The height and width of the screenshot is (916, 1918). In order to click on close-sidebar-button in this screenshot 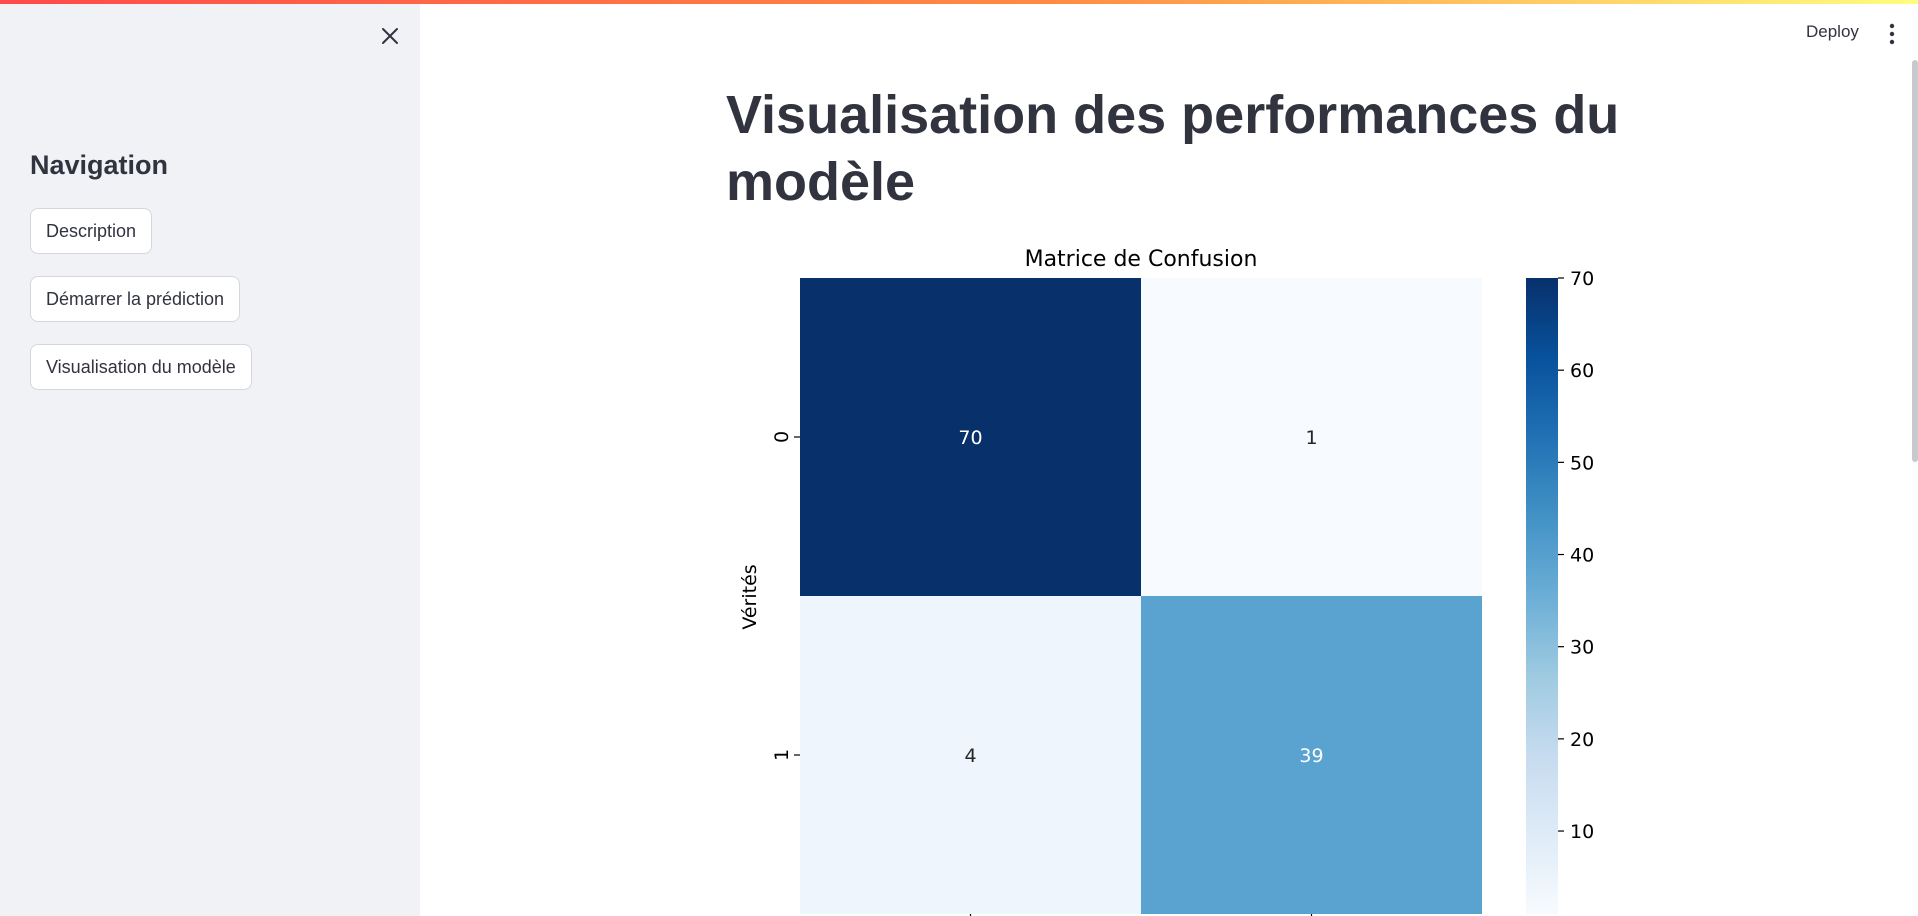, I will do `click(390, 36)`.